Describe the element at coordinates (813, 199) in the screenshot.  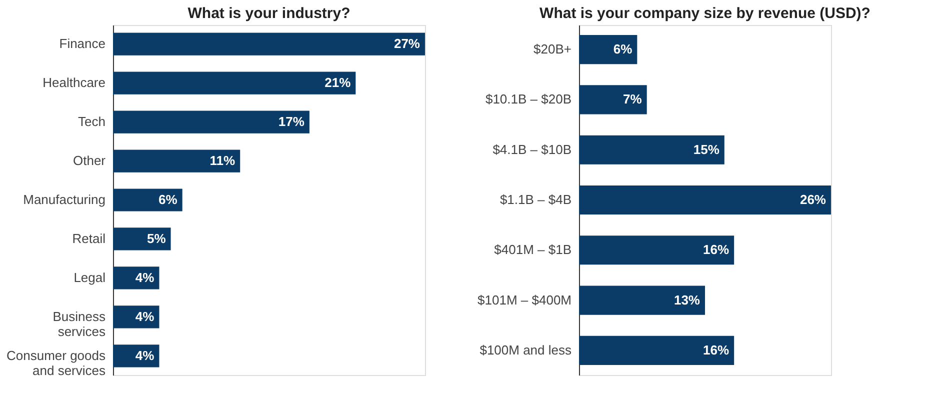
I see `data-label: 26%` at that location.